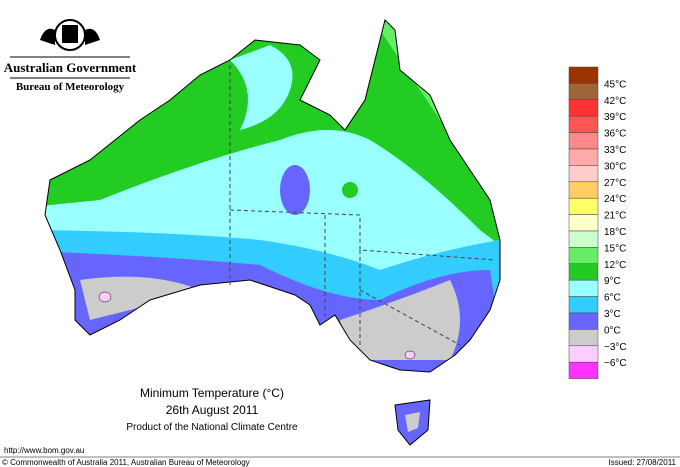  What do you see at coordinates (412, 422) in the screenshot?
I see `tasmania-cold` at bounding box center [412, 422].